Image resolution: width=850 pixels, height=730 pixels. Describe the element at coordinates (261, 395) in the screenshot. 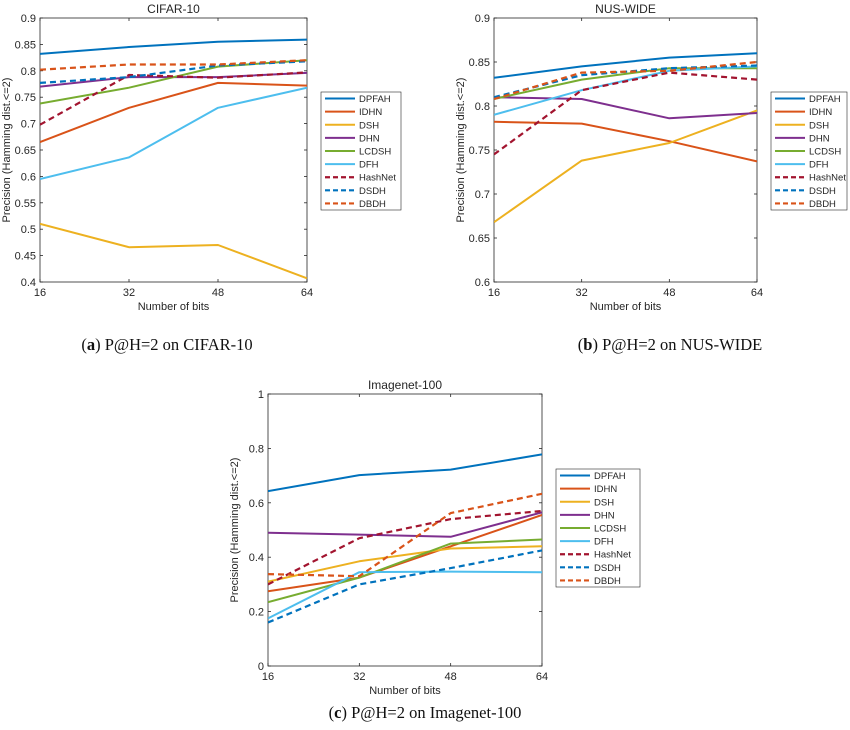

I see `y-tick-label: 1` at that location.